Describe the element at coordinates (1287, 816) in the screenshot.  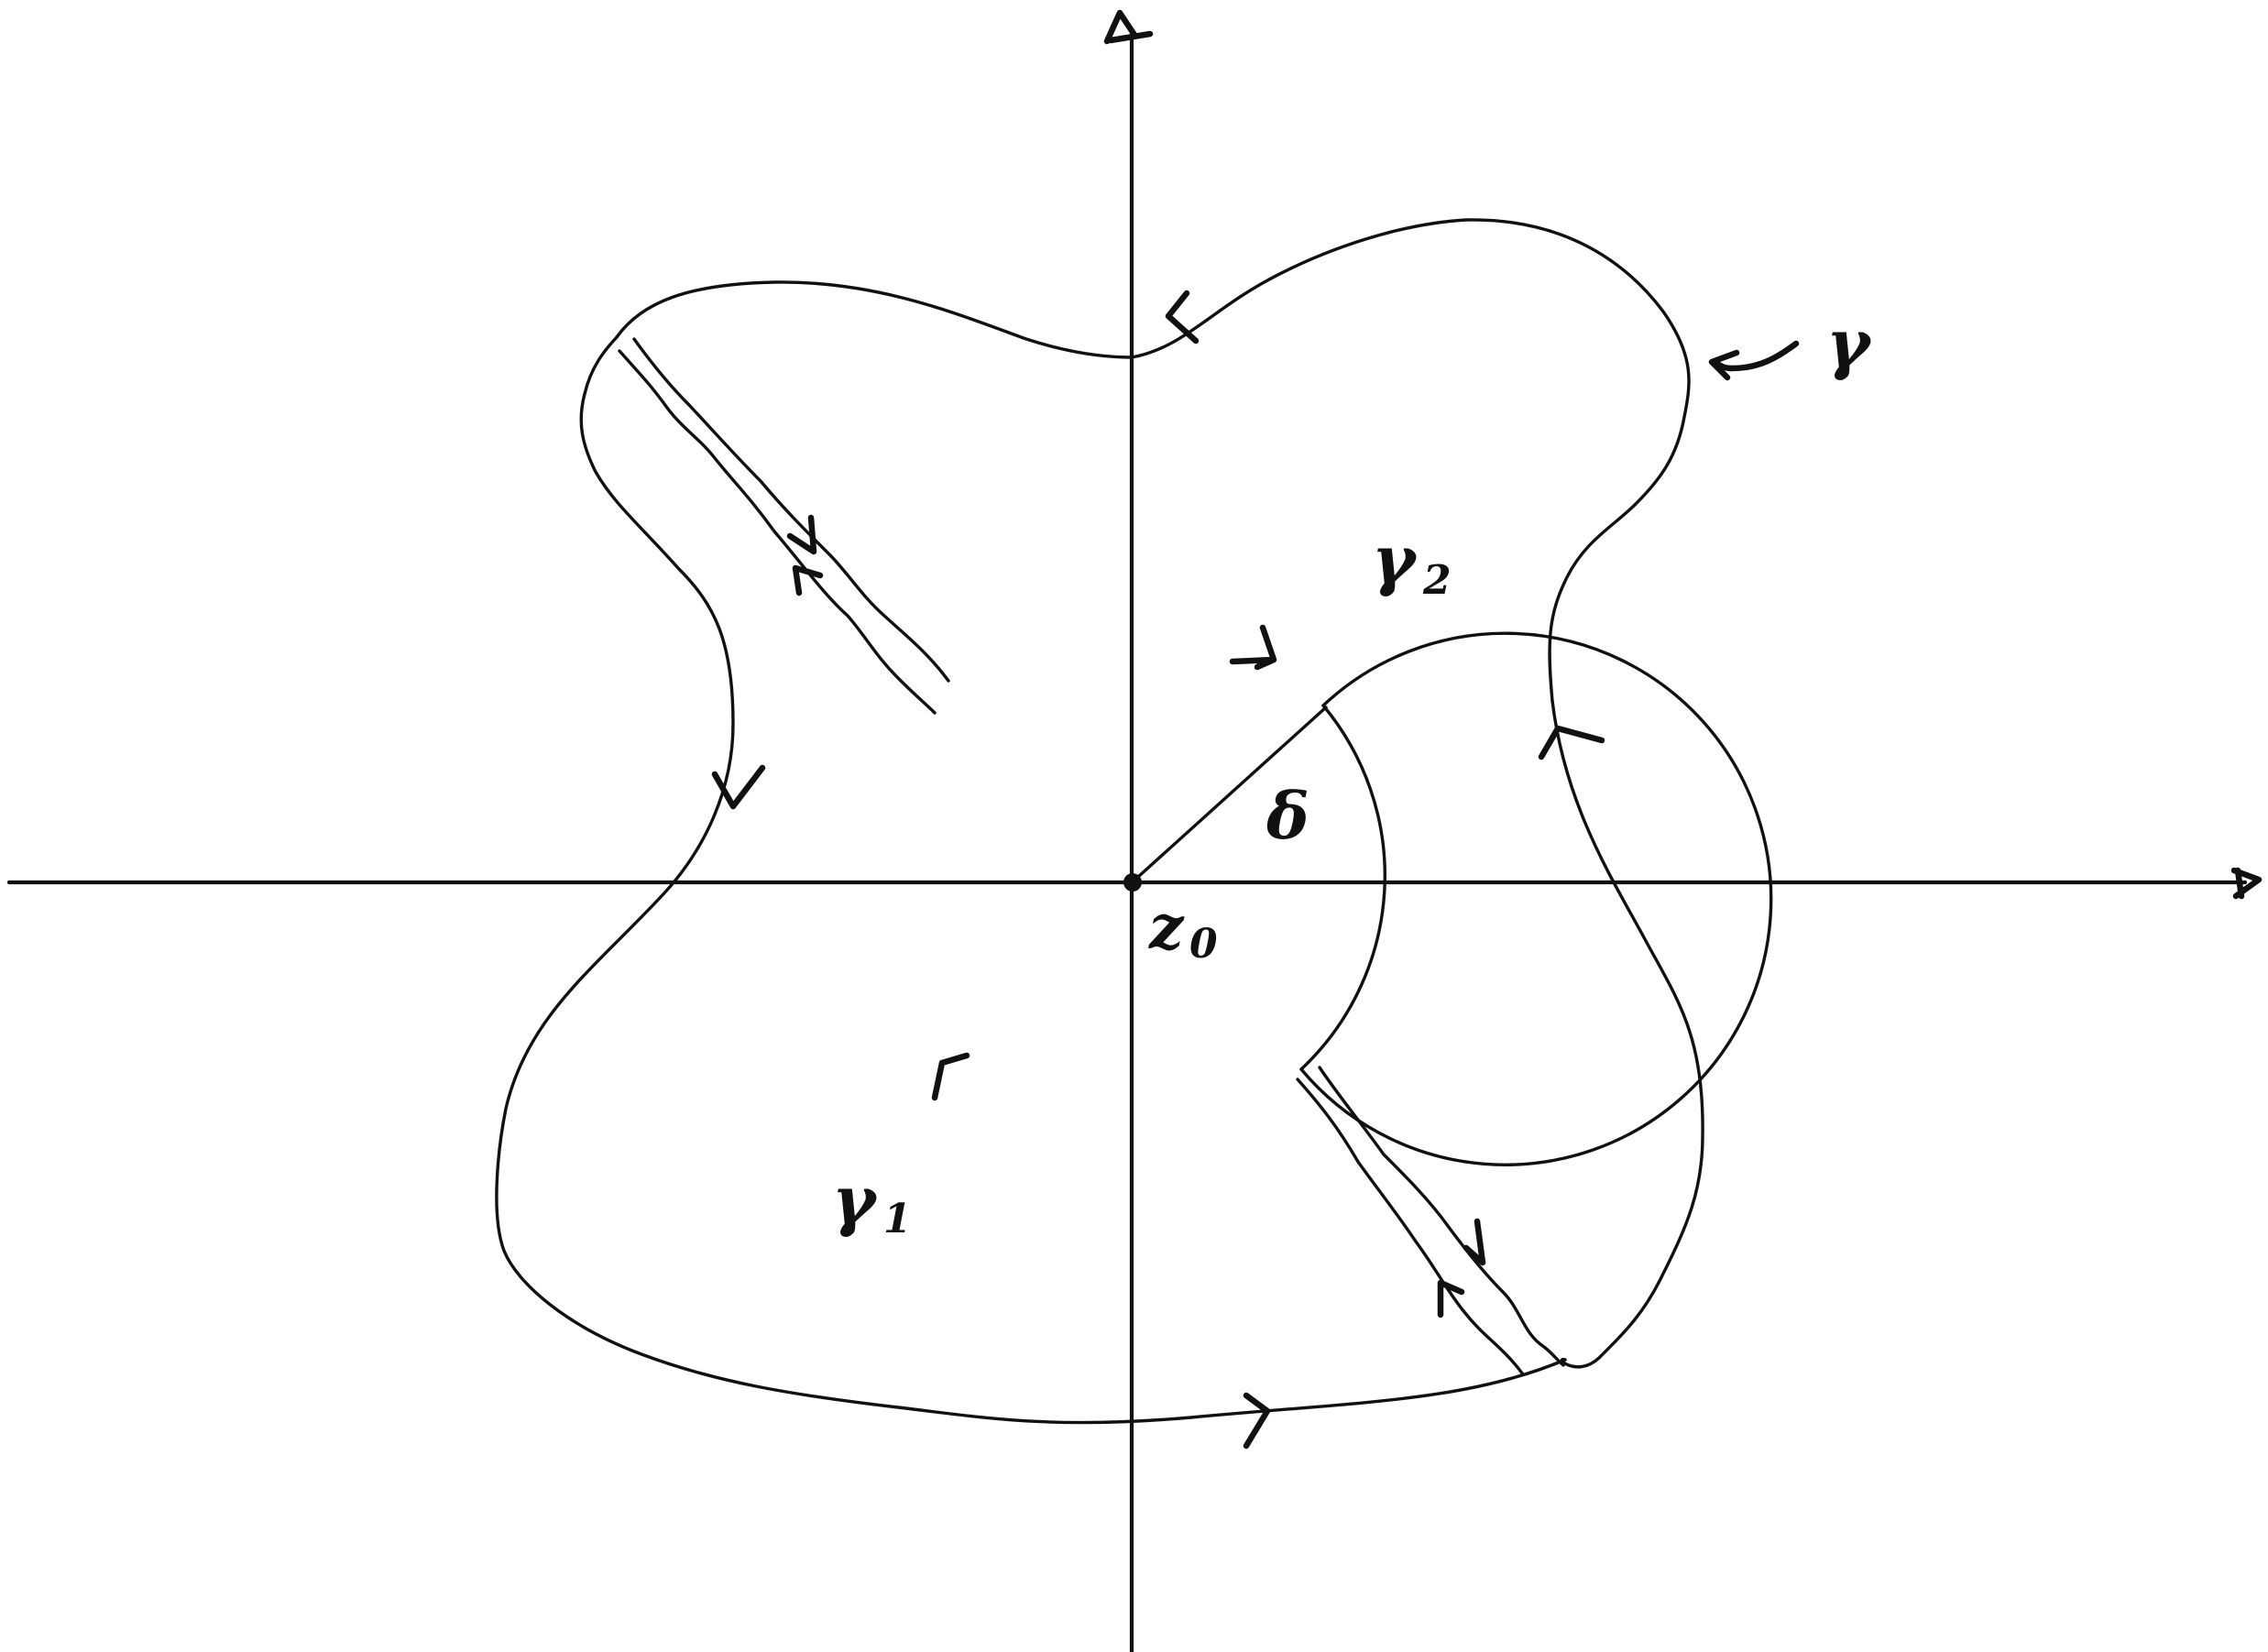
I see `label-delta: δ` at that location.